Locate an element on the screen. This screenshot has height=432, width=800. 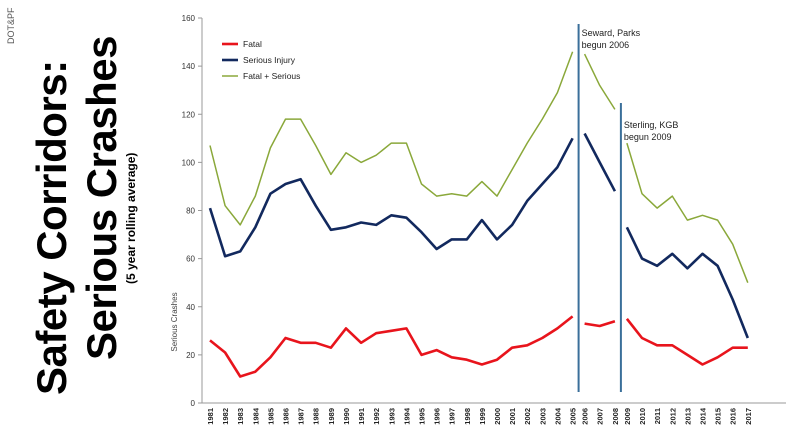
x-tick-label: 2007 is located at coordinates (600, 416).